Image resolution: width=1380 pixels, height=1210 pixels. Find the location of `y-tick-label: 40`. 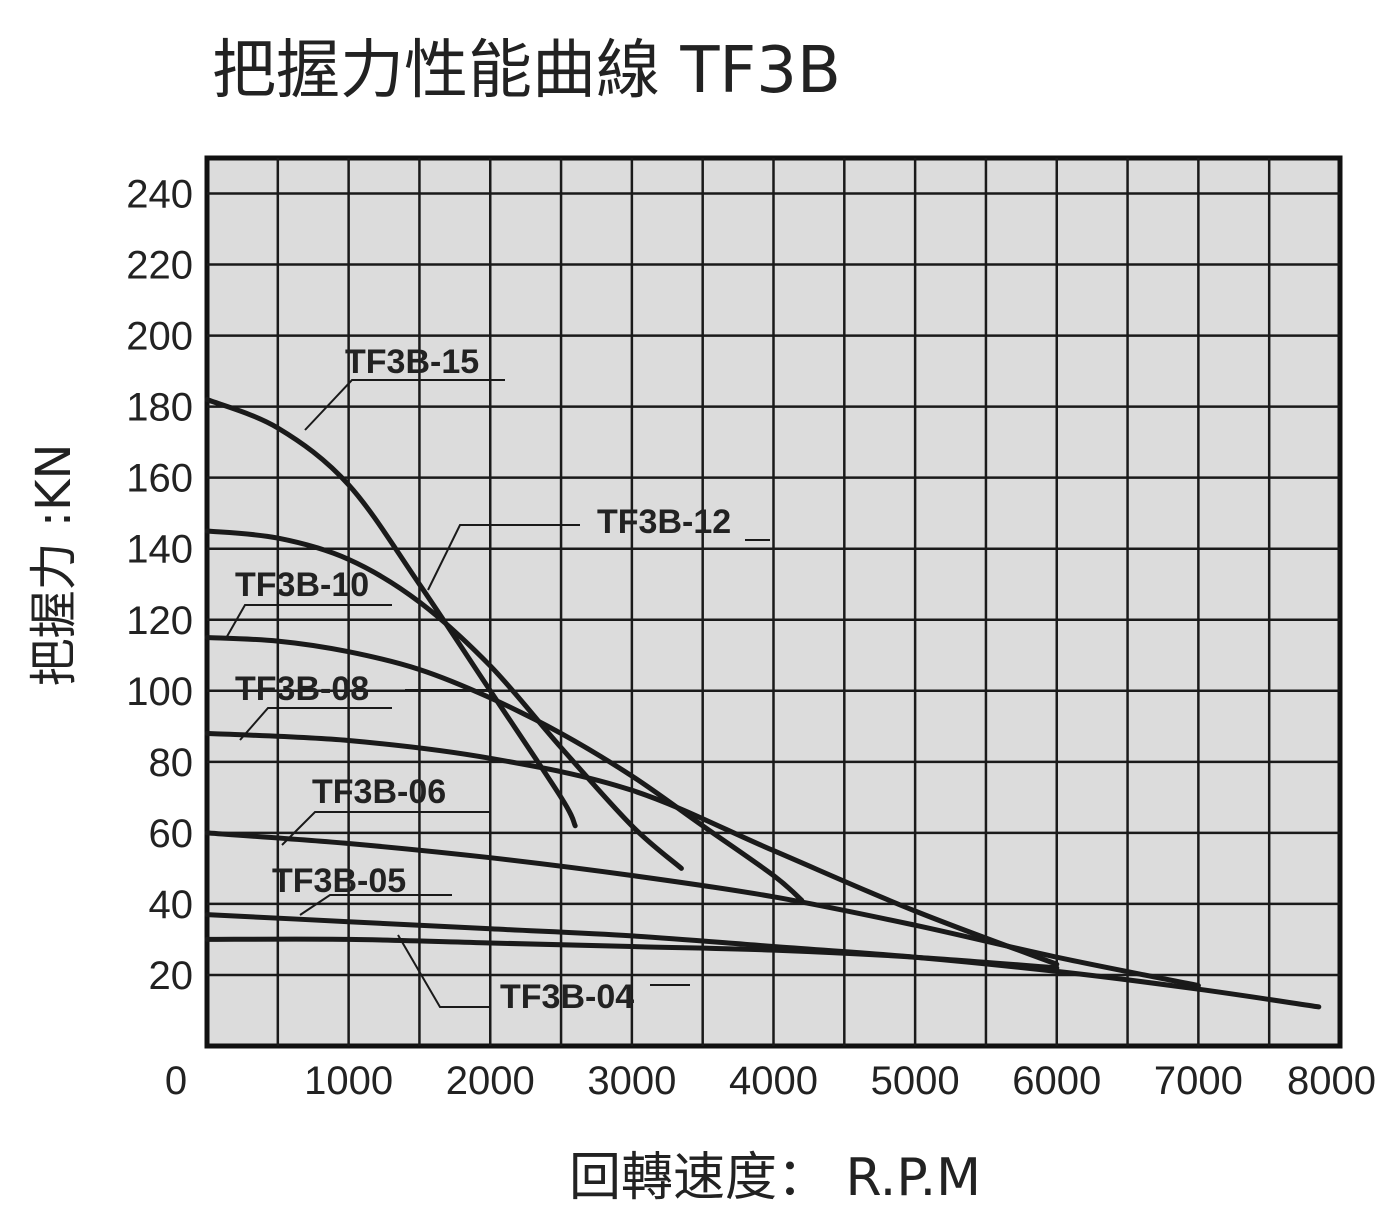

y-tick-label: 40 is located at coordinates (171, 905).